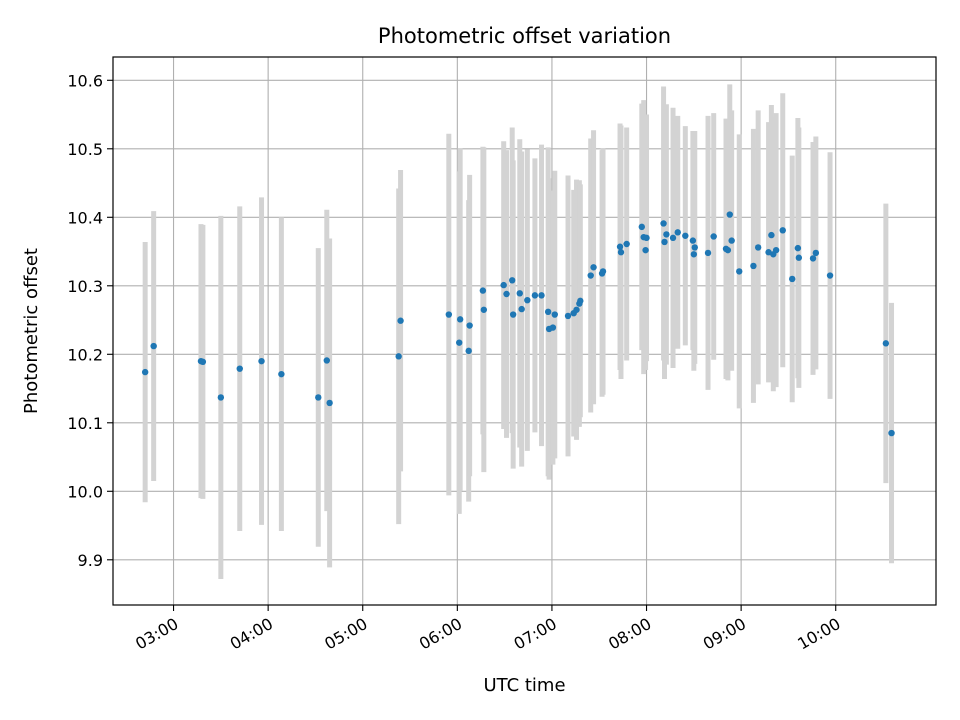 This screenshot has height=720, width=960. I want to click on x-axis-label: UTC time, so click(524, 685).